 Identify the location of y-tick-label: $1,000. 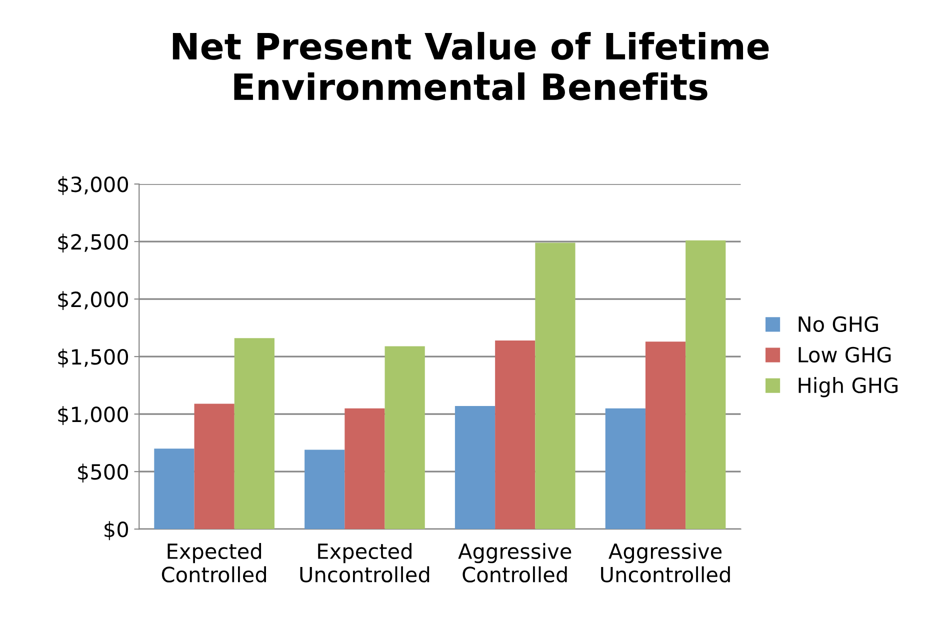
(93, 416).